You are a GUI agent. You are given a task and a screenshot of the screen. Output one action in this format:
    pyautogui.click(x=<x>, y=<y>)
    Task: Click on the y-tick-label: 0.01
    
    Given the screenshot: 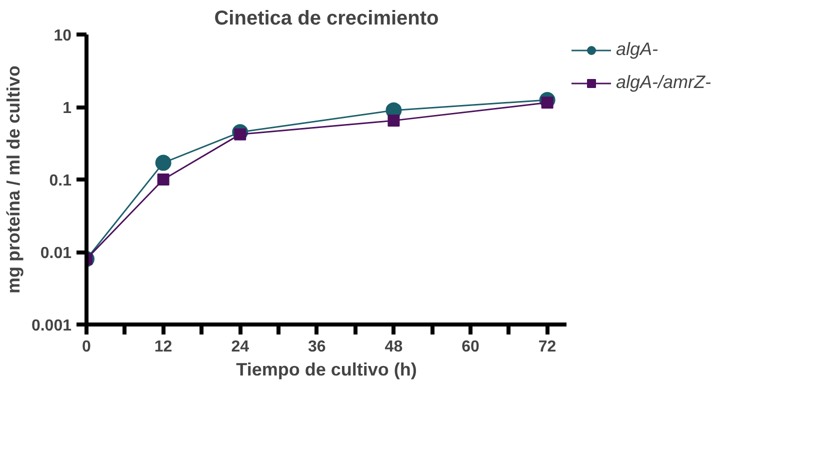 What is the action you would take?
    pyautogui.click(x=56, y=253)
    